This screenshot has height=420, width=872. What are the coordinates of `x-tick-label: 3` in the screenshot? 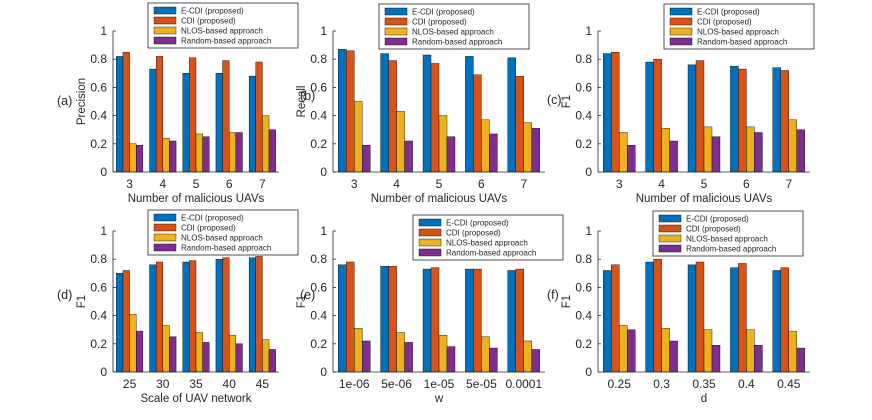 It's located at (354, 184).